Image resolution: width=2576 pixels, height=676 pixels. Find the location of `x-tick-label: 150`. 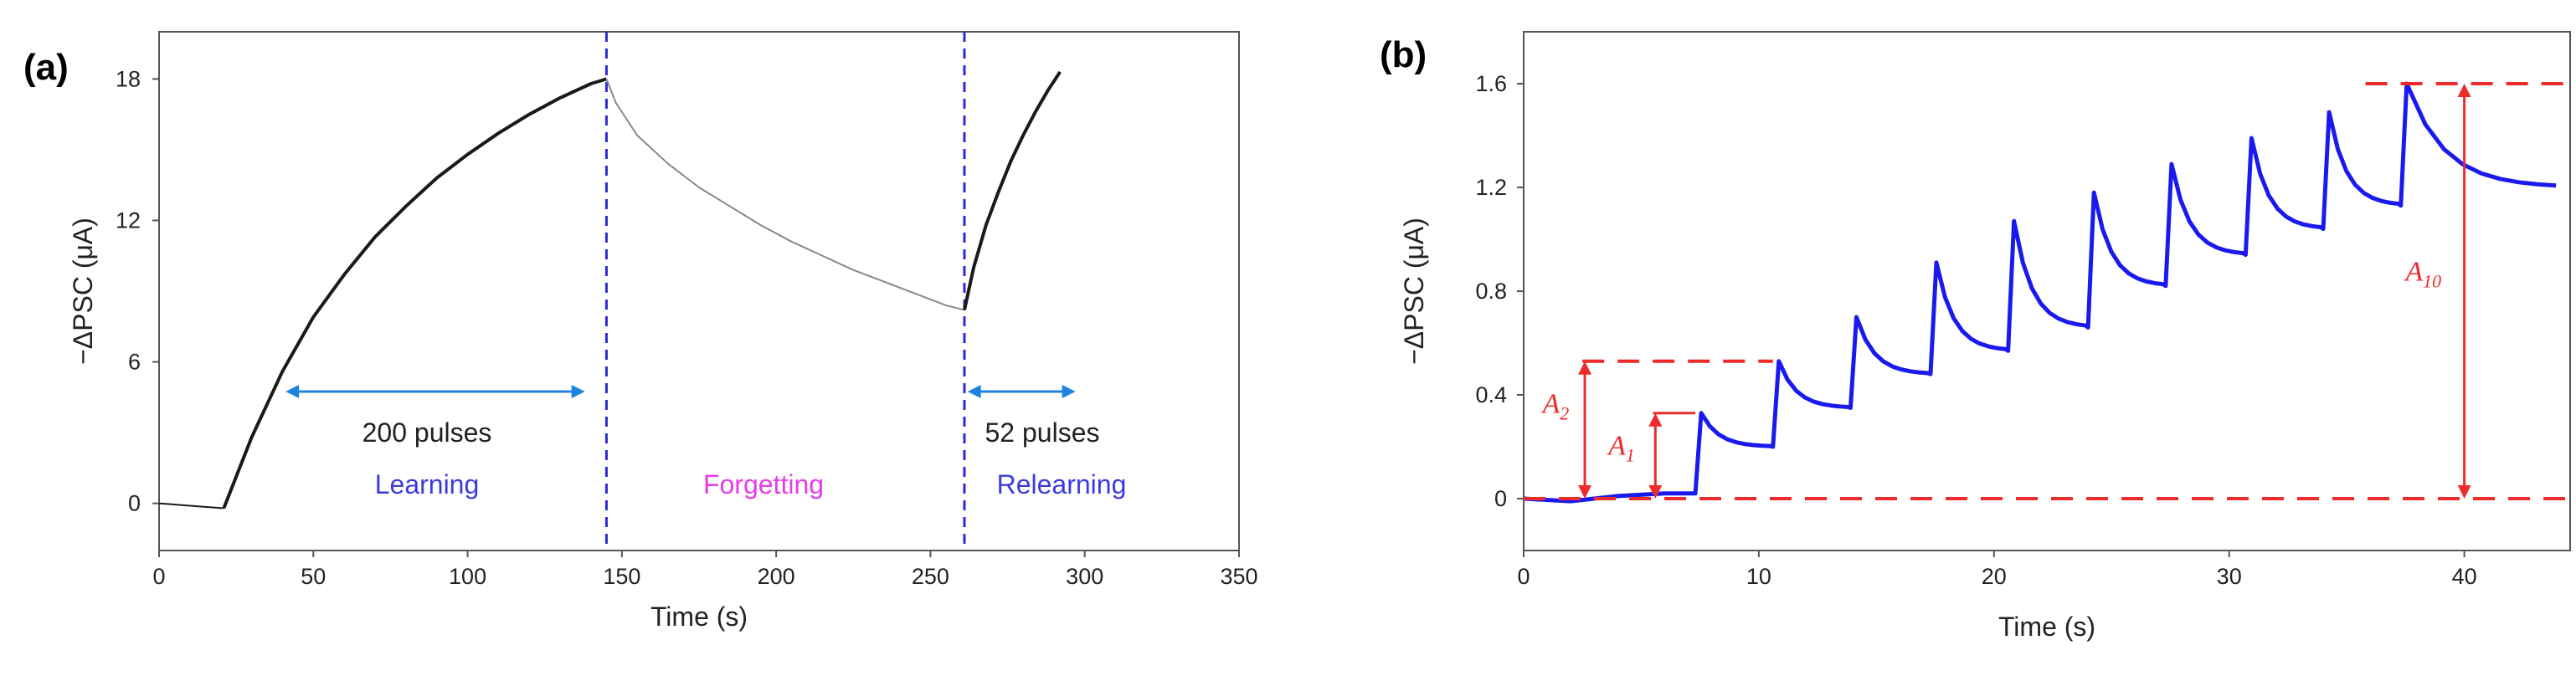

x-tick-label: 150 is located at coordinates (622, 576).